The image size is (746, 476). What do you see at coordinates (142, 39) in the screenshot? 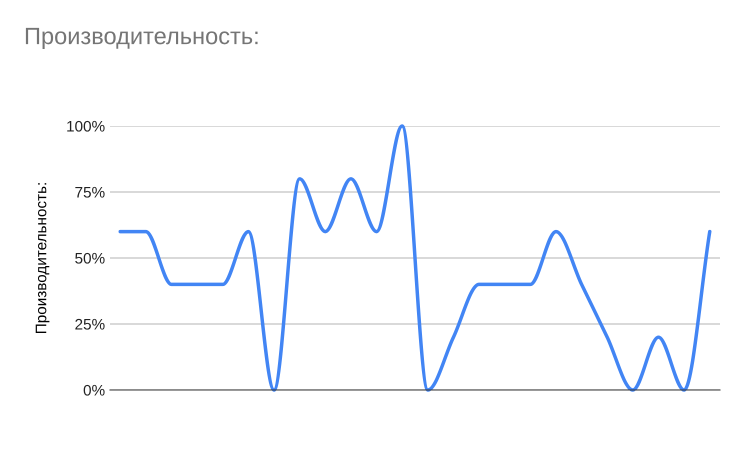
I see `chart-title: Производительность:` at bounding box center [142, 39].